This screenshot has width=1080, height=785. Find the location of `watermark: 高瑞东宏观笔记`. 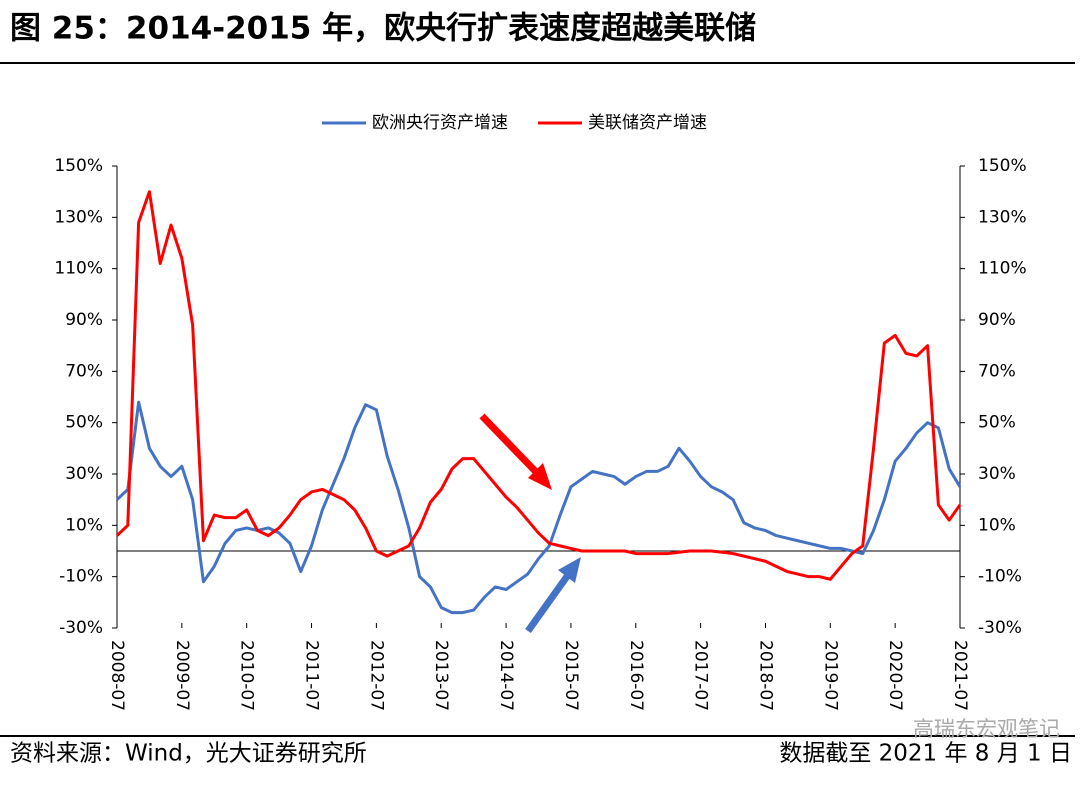

watermark: 高瑞东宏观笔记 is located at coordinates (986, 729).